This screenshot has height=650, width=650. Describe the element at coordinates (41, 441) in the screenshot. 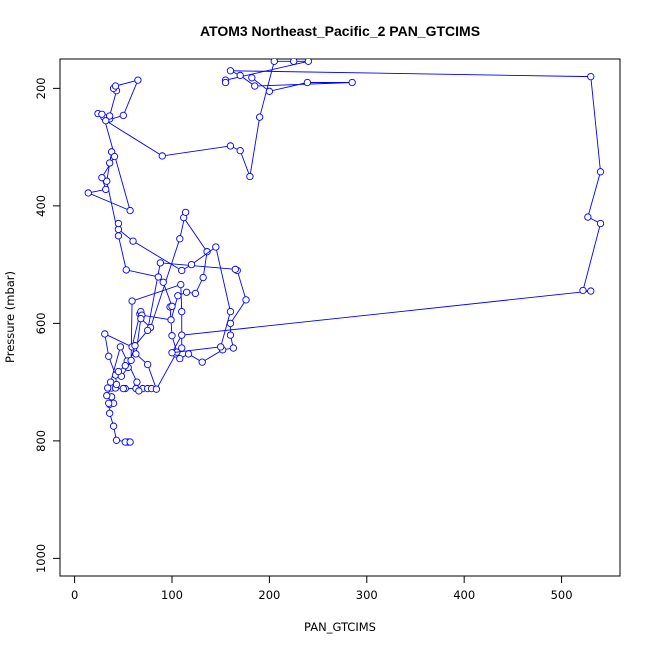

I see `y-tick-label: 800` at that location.